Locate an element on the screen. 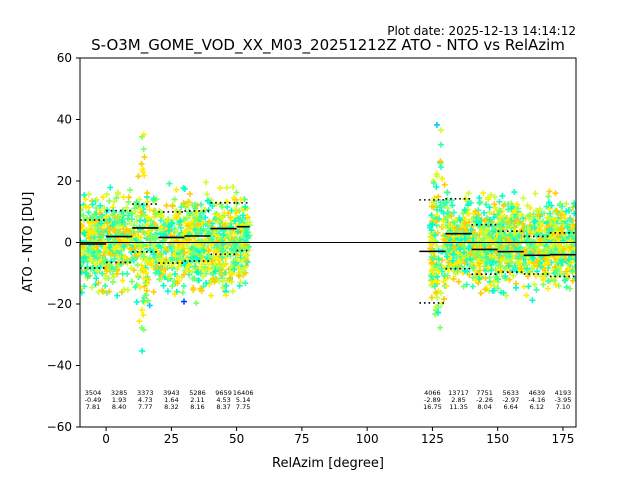  plot-date: Plot date: 2025-12-13 14:14:12 is located at coordinates (481, 31).